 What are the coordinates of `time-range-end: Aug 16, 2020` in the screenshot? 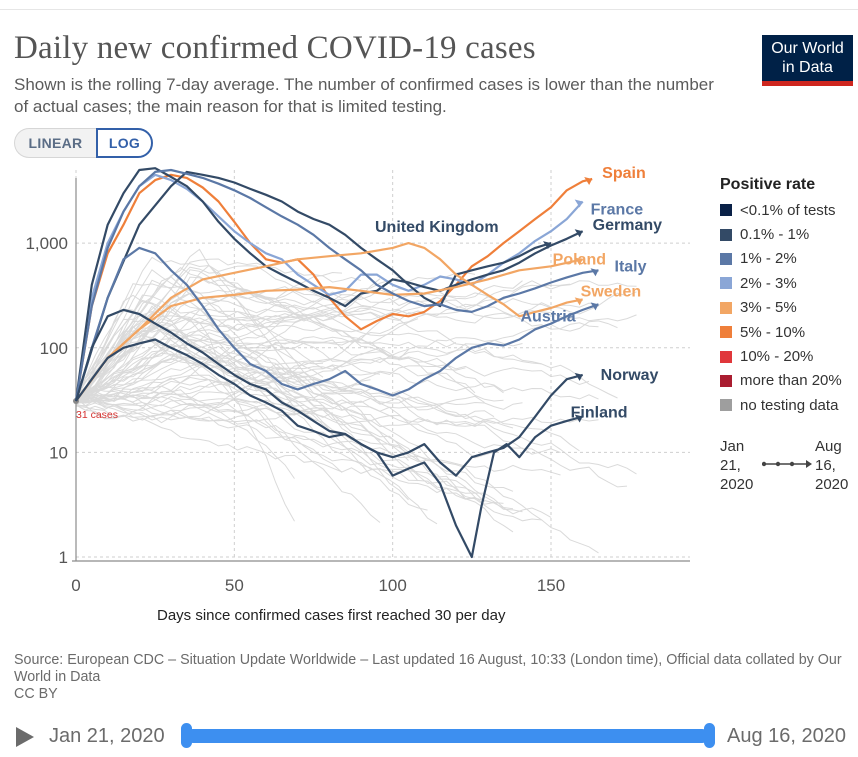 It's located at (831, 465).